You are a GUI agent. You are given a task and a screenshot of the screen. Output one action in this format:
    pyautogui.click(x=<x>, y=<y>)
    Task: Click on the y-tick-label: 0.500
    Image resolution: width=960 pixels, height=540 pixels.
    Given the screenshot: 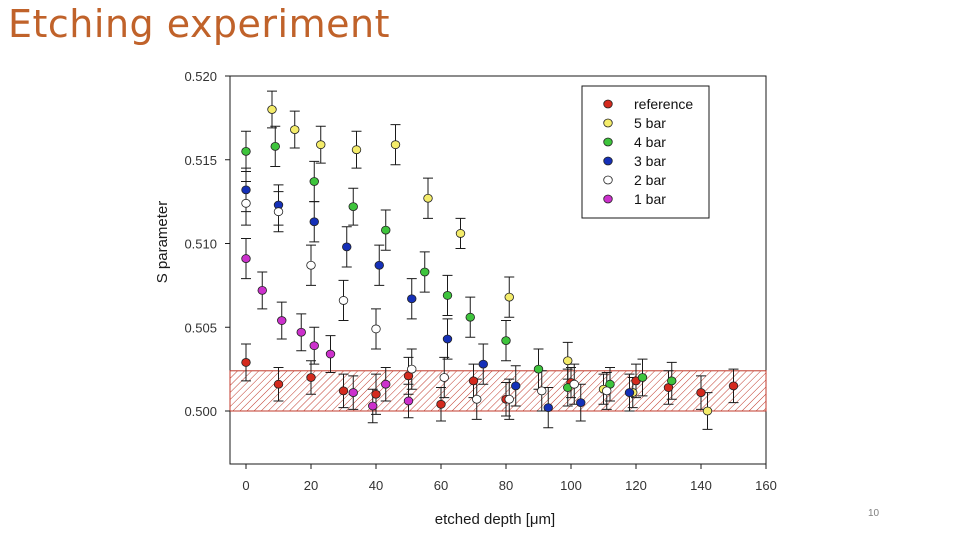 What is the action you would take?
    pyautogui.click(x=200, y=411)
    